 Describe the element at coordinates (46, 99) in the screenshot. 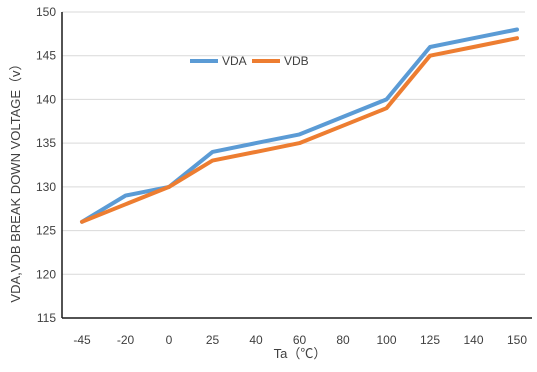

I see `y-tick-label: 140` at that location.